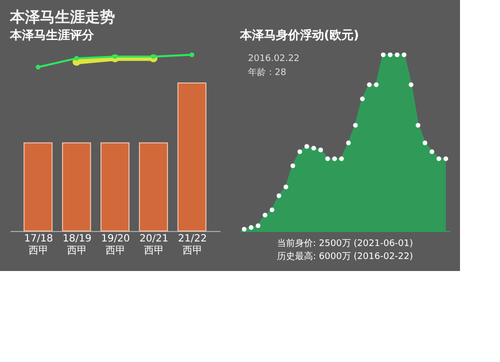  I want to click on text: 当前身价: 2500万 (2021-06-01), so click(345, 243).